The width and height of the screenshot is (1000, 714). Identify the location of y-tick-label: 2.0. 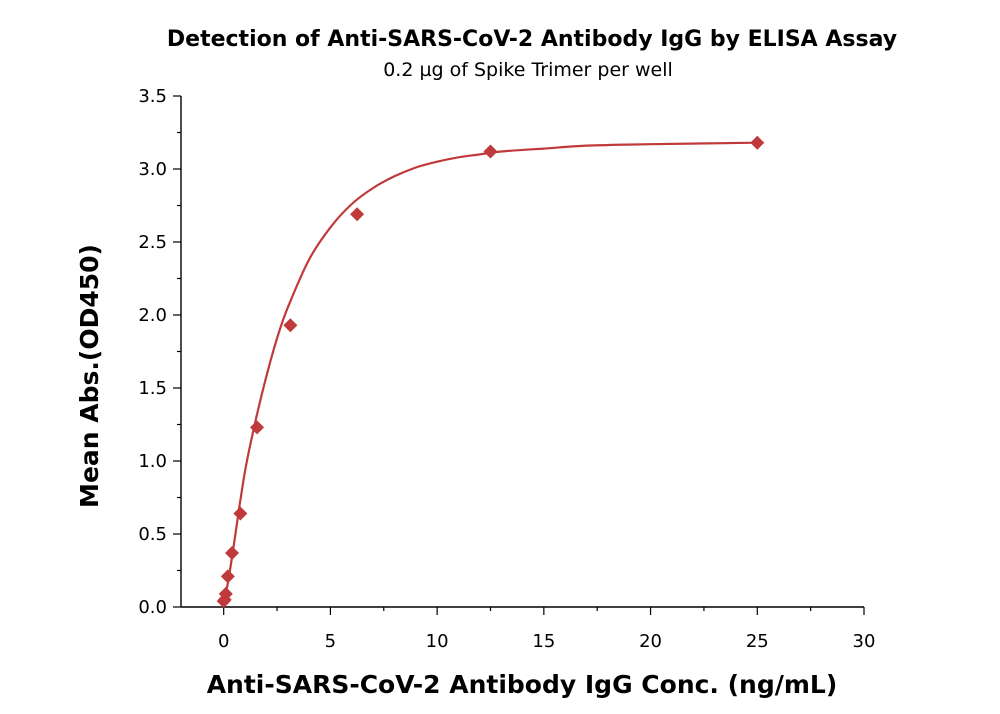
(152, 315).